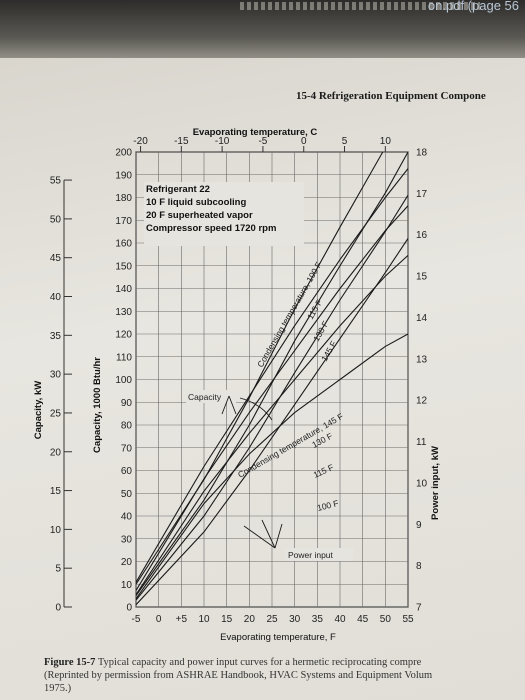 This screenshot has height=700, width=525. Describe the element at coordinates (56, 336) in the screenshot. I see `kw-tick-label: 35` at that location.